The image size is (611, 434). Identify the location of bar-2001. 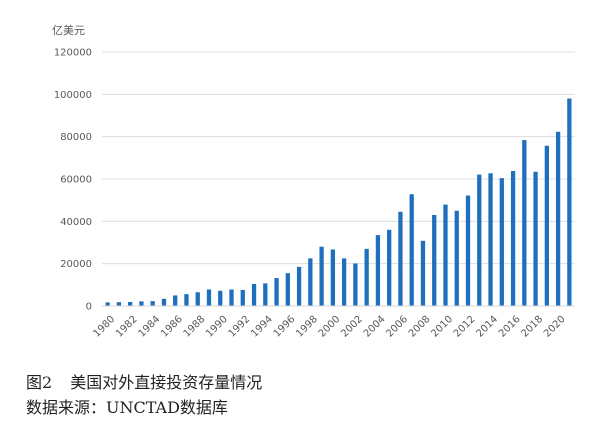
(344, 282).